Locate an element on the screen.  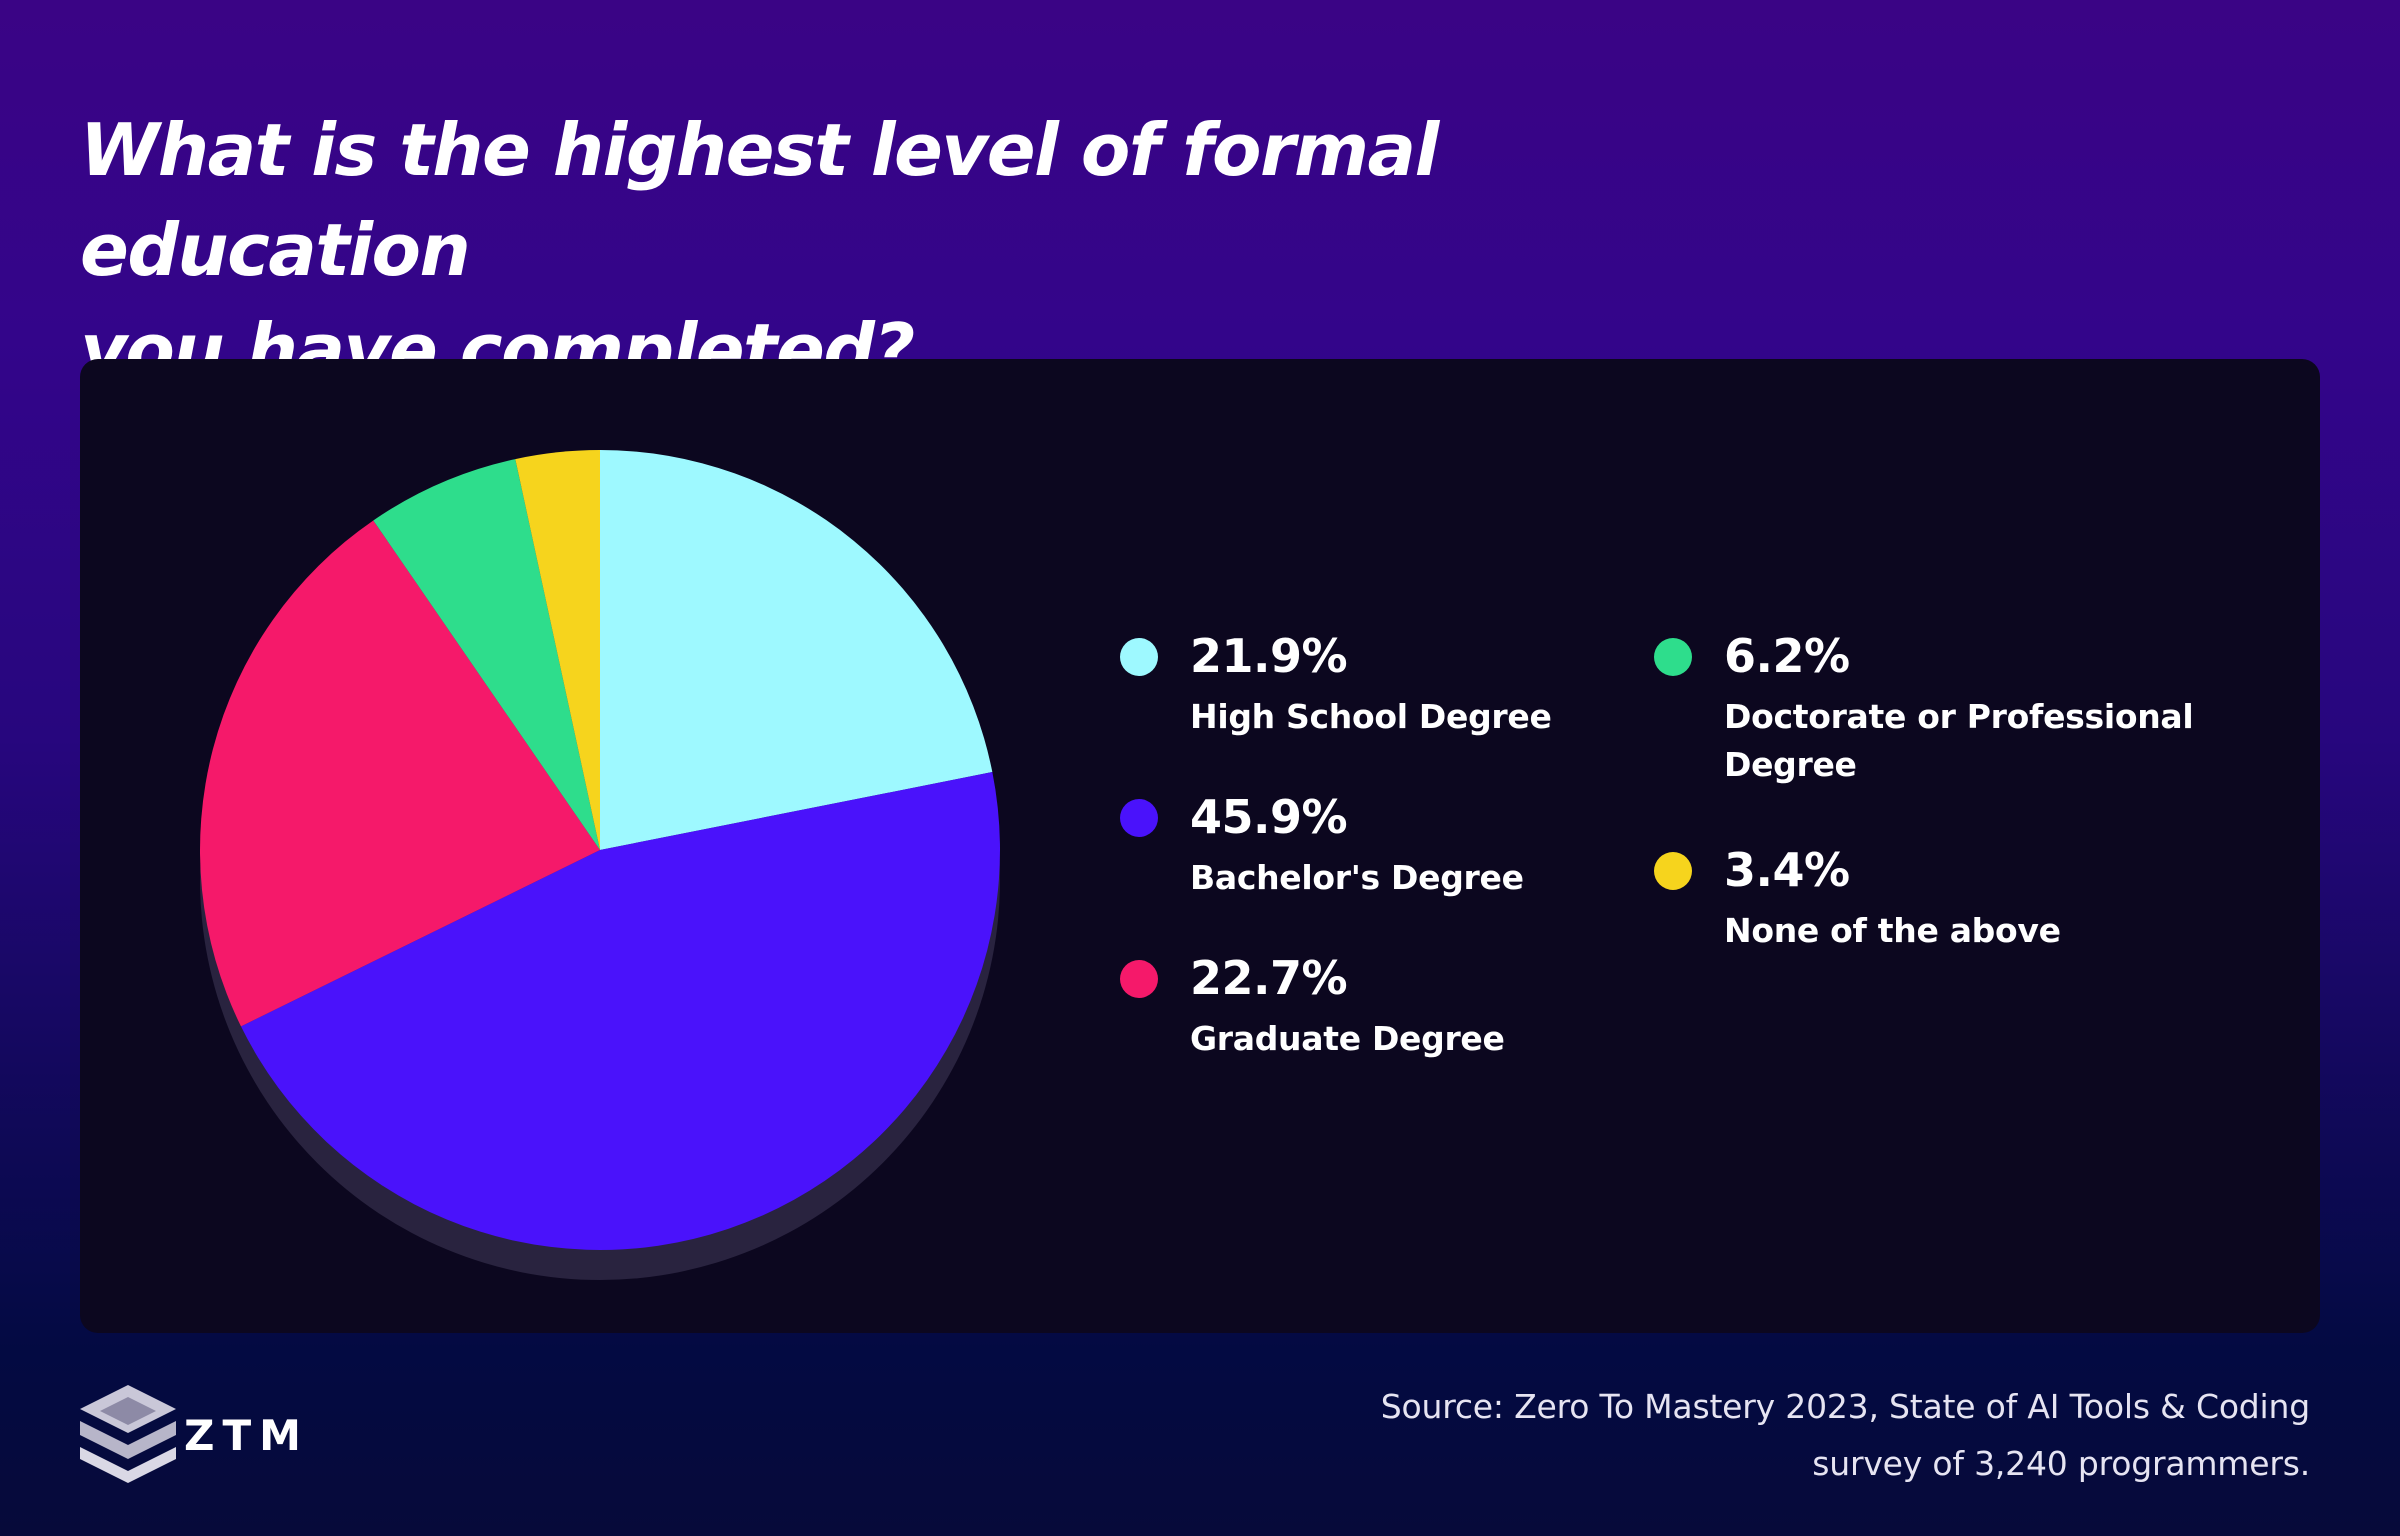
source-line-2: survey of 3,240 programmers. is located at coordinates (2061, 1463).